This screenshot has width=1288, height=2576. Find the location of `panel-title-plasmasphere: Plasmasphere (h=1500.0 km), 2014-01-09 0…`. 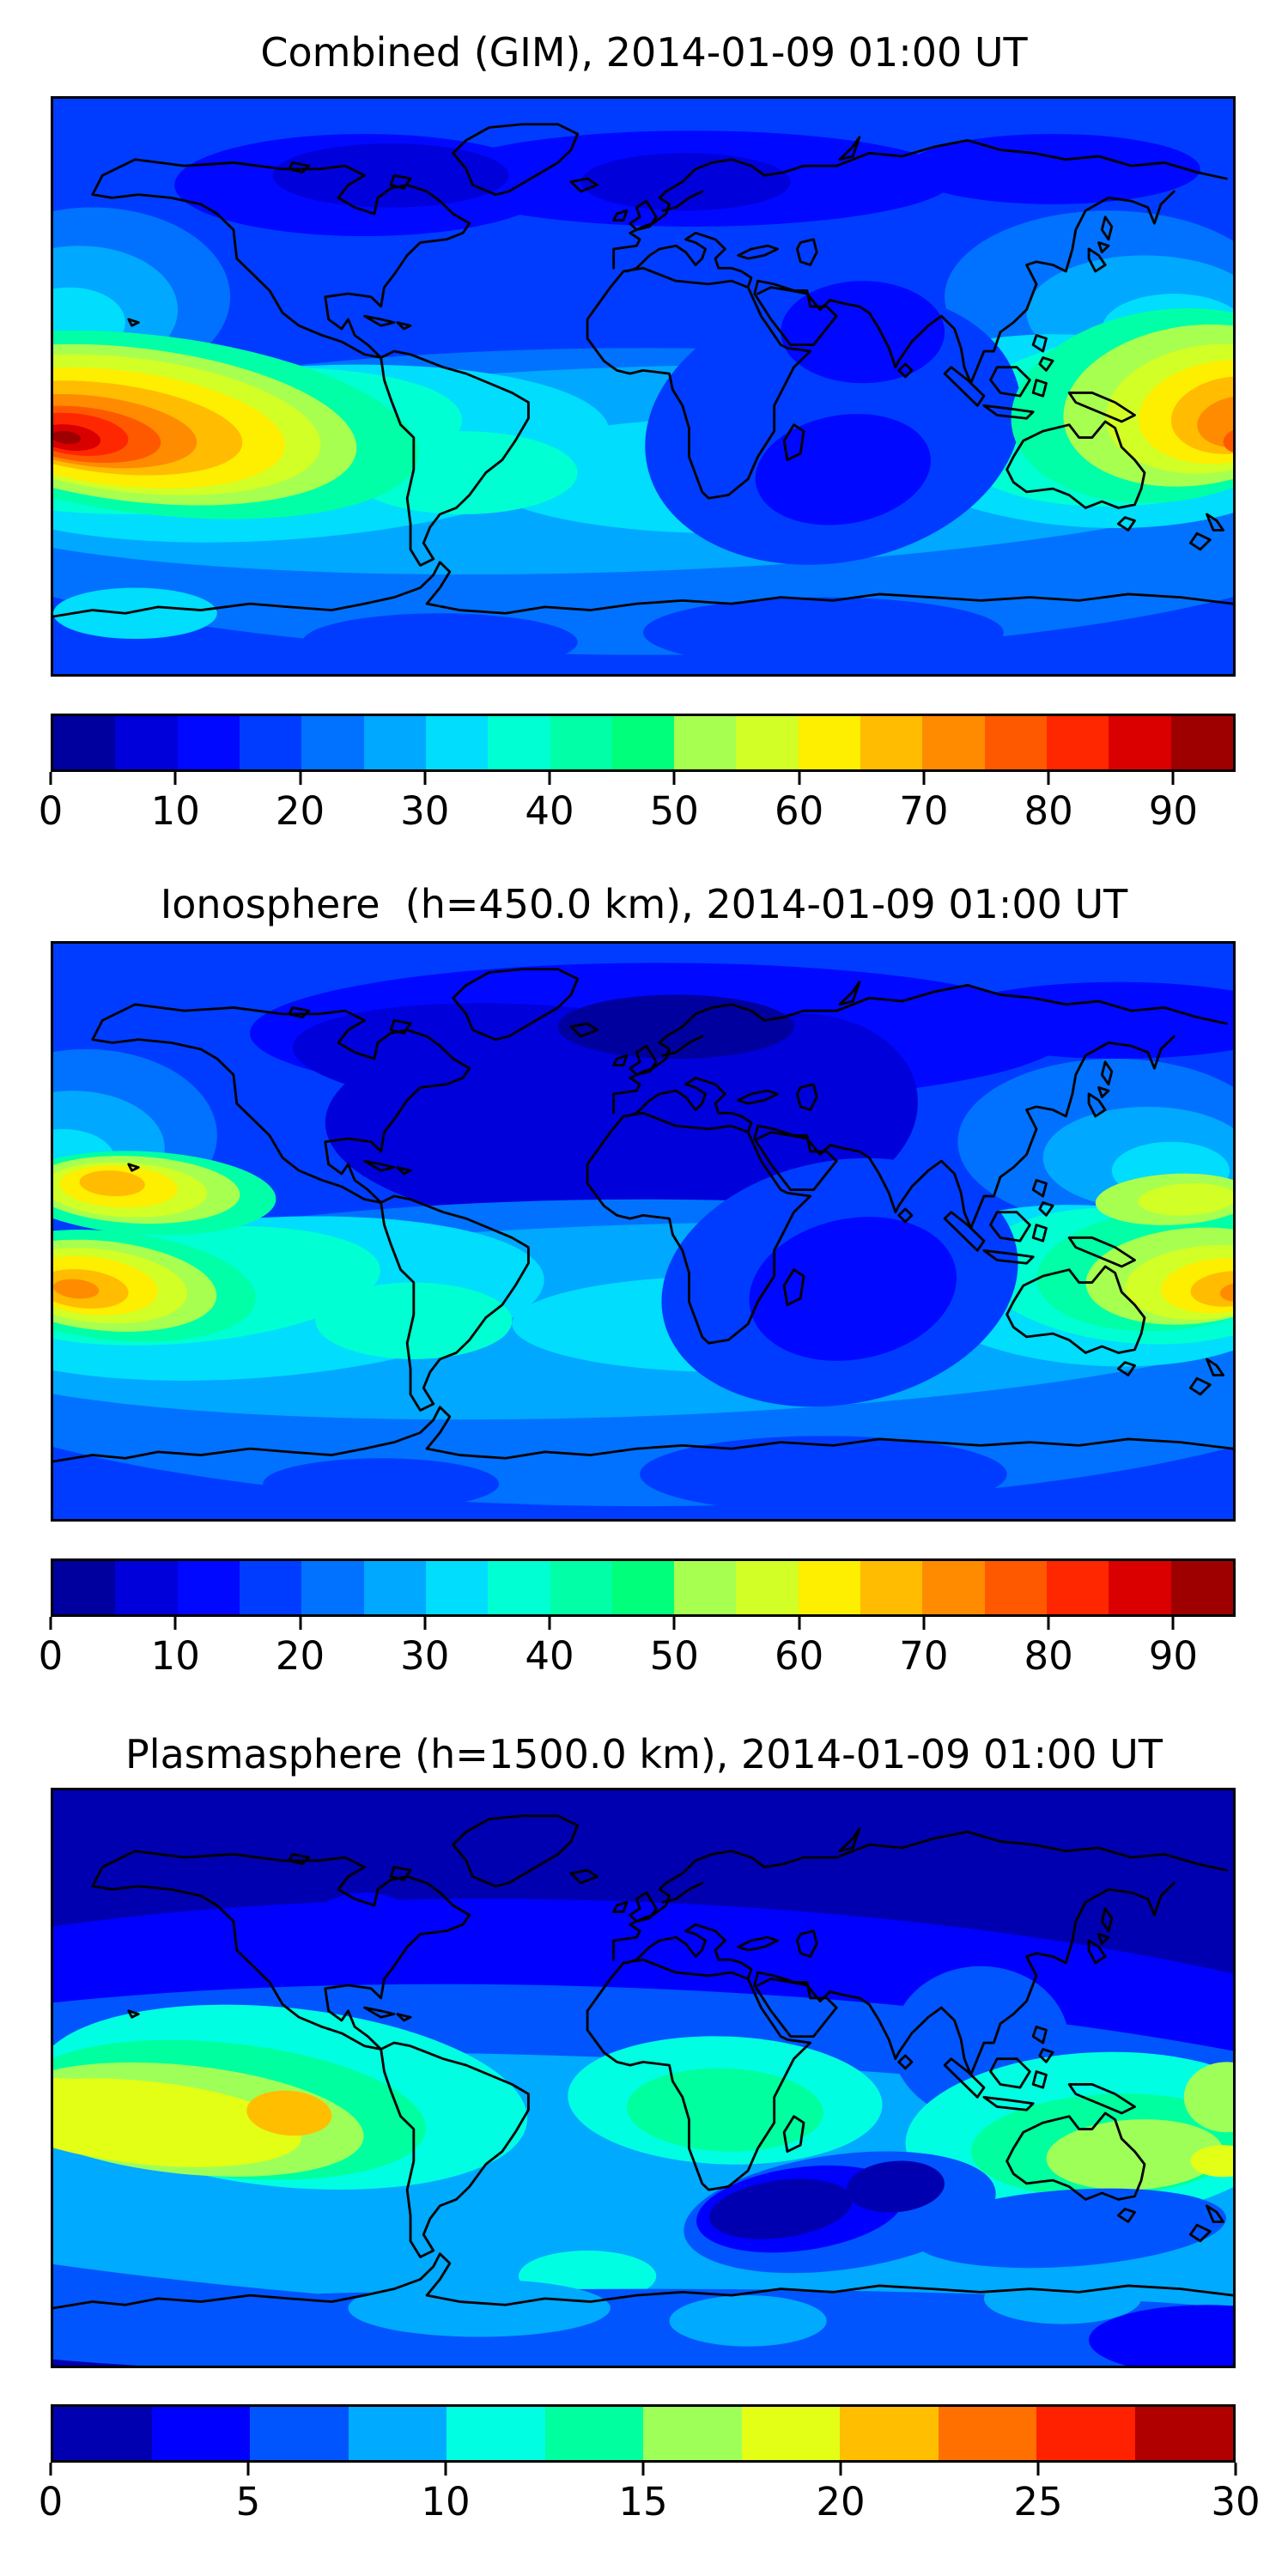

panel-title-plasmasphere: Plasmasphere (h=1500.0 km), 2014-01-09 0… is located at coordinates (644, 1754).